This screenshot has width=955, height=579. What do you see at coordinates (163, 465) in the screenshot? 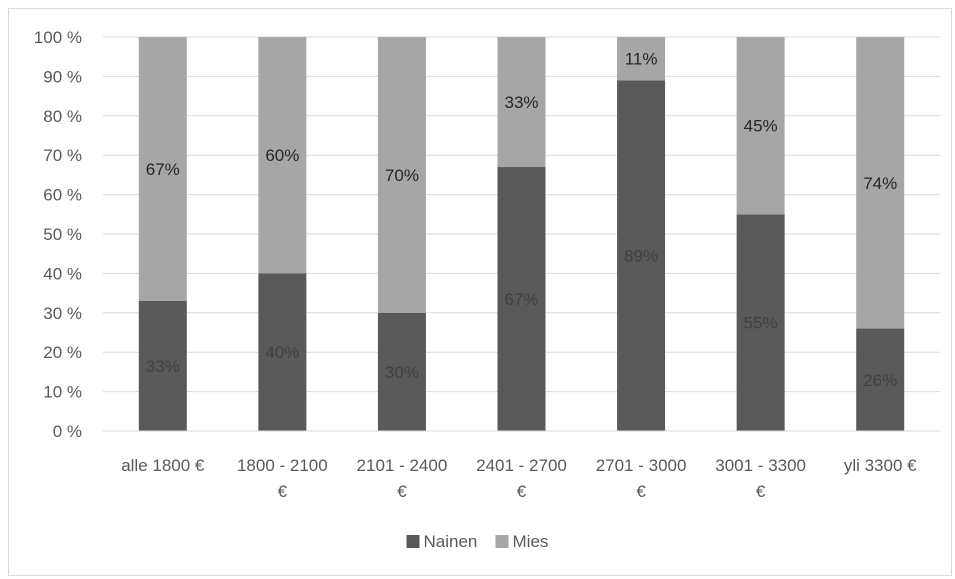
I see `x-tick-label: alle 1800 €` at bounding box center [163, 465].